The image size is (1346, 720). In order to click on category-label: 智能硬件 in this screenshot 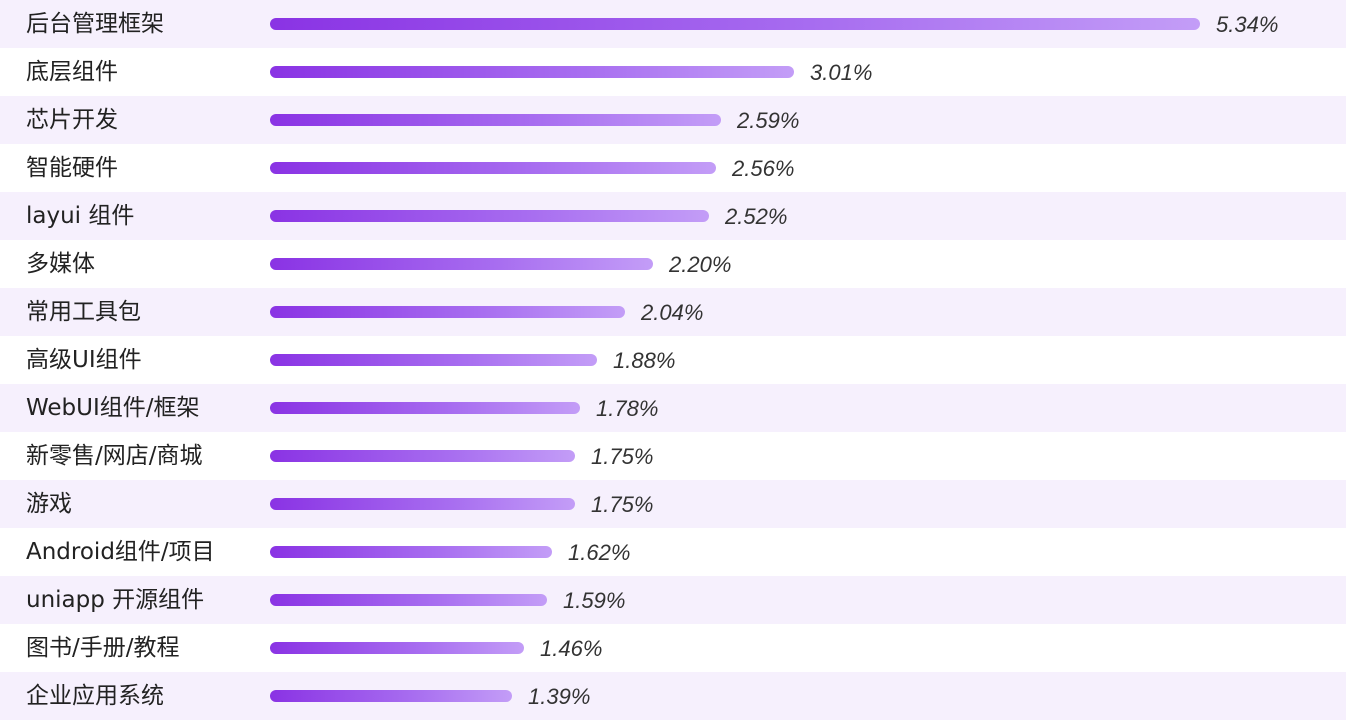, I will do `click(72, 168)`.